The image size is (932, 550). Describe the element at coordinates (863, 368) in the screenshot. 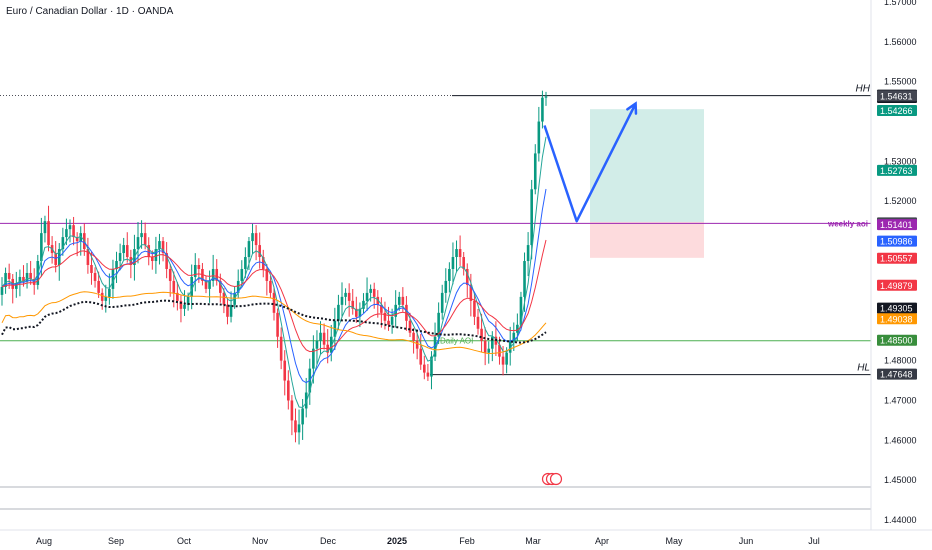

I see `level-label: HL` at that location.